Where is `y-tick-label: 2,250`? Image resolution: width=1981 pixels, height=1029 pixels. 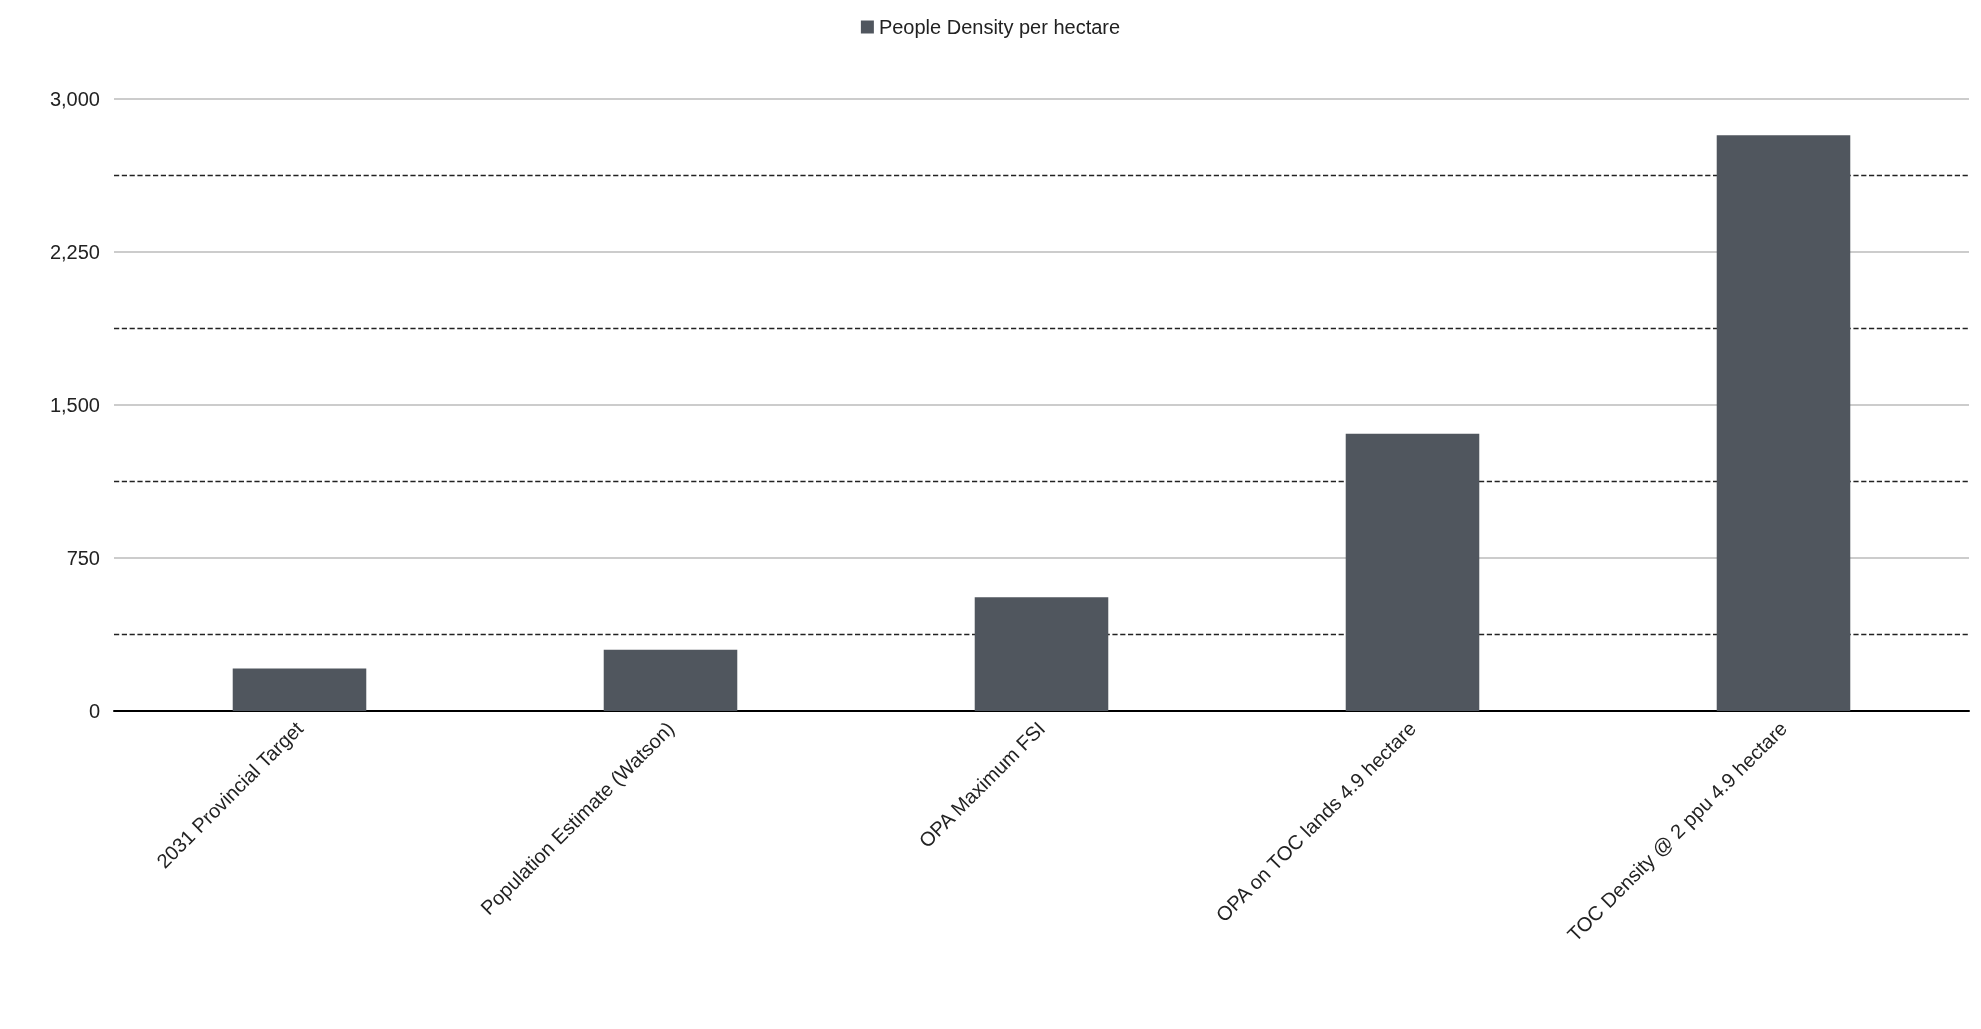
y-tick-label: 2,250 is located at coordinates (74, 252).